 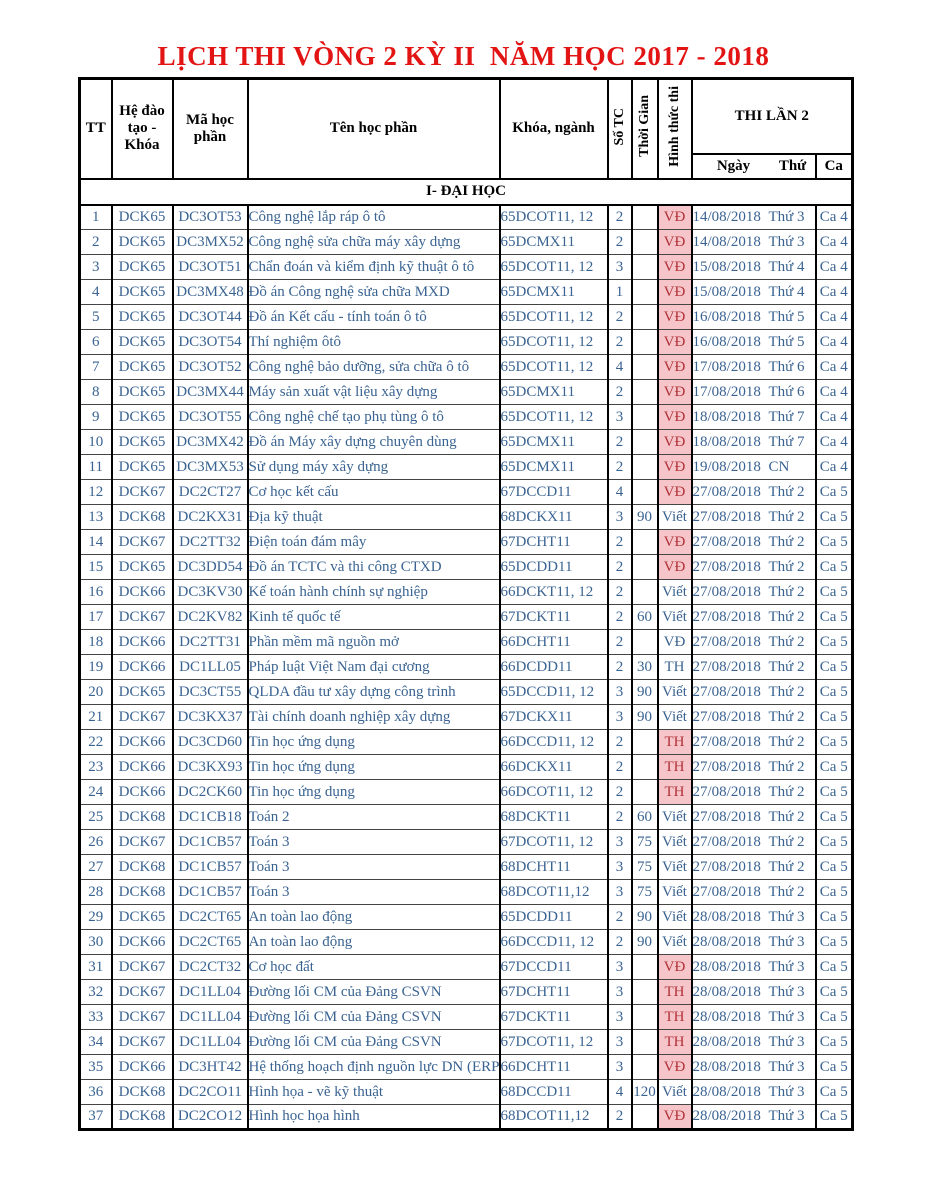 I want to click on cell-thu: CN, so click(x=779, y=466).